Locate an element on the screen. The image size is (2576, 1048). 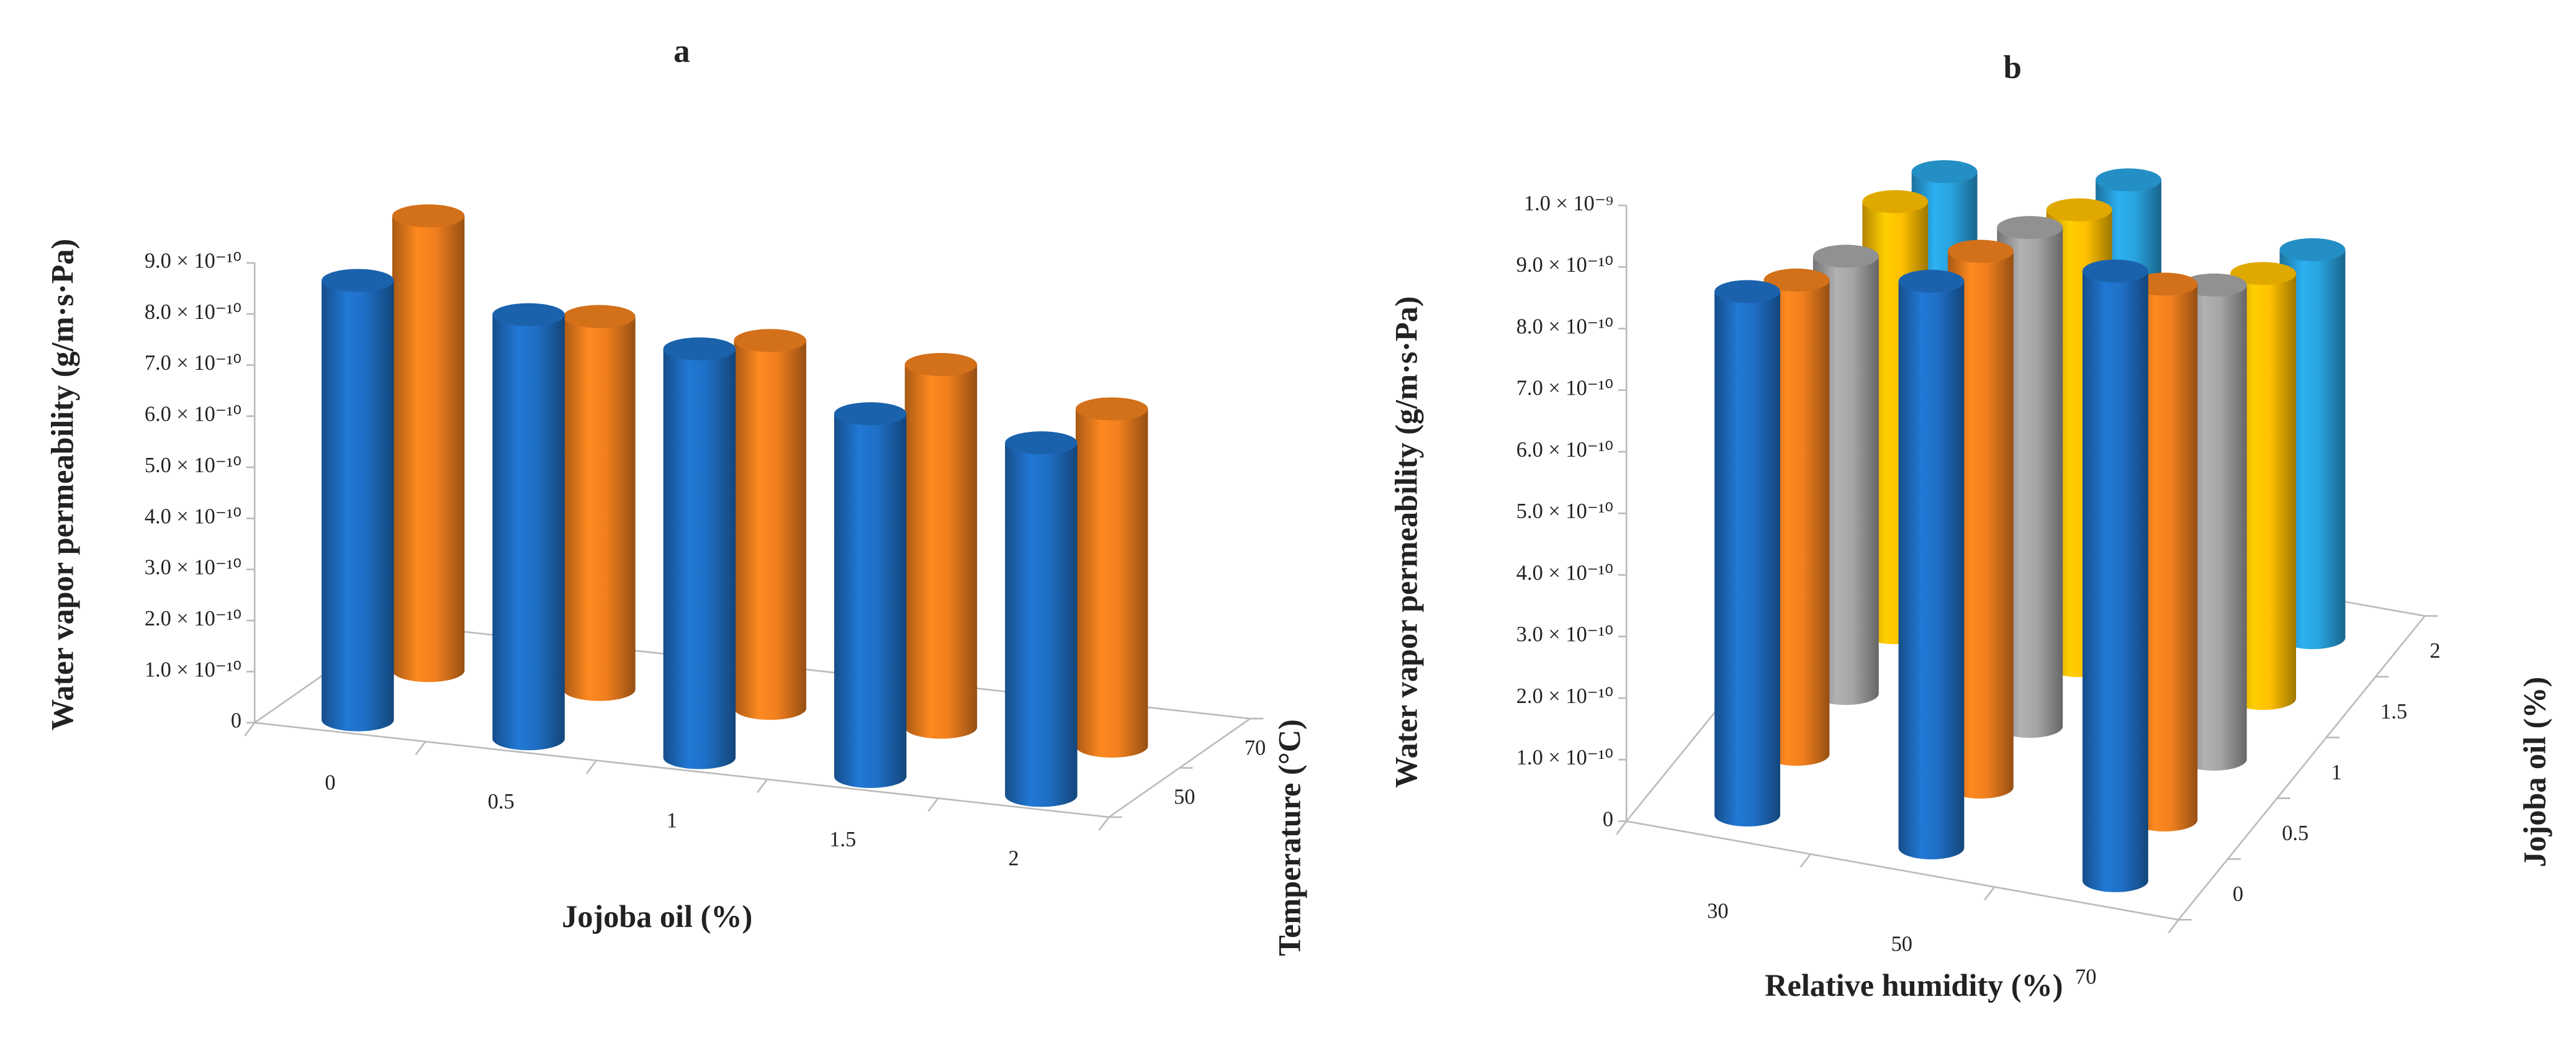
chart-title: b is located at coordinates (2012, 68).